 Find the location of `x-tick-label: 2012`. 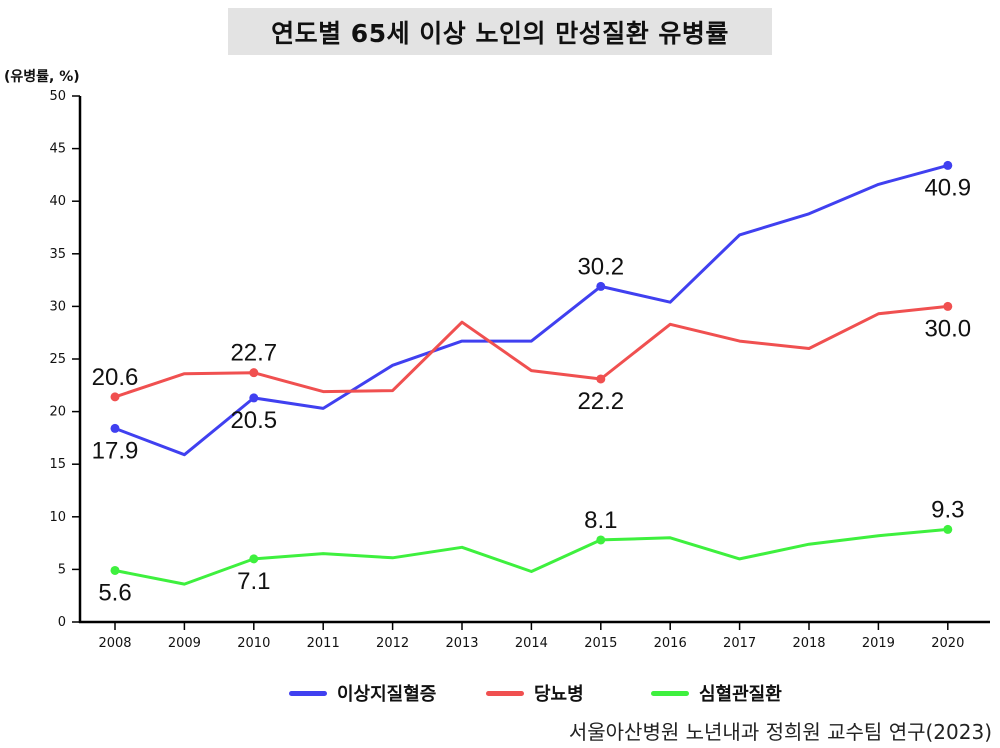

x-tick-label: 2012 is located at coordinates (392, 643).